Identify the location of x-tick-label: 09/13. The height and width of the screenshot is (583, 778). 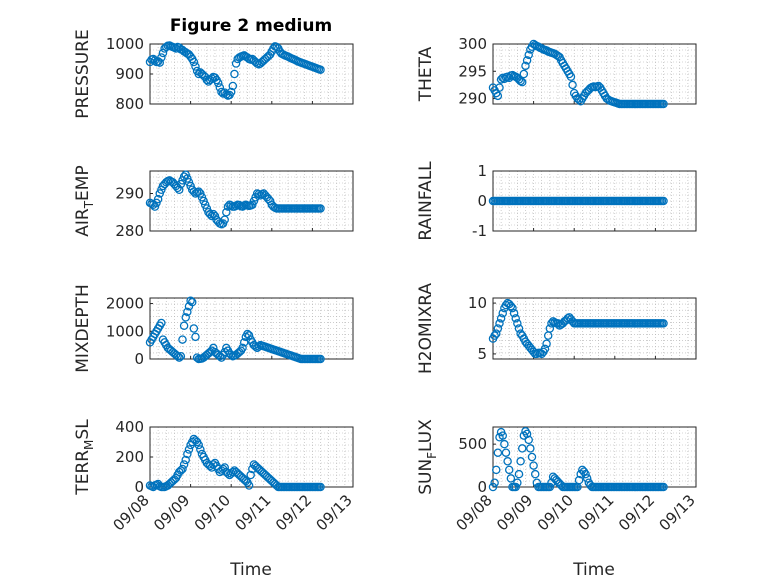
(677, 512).